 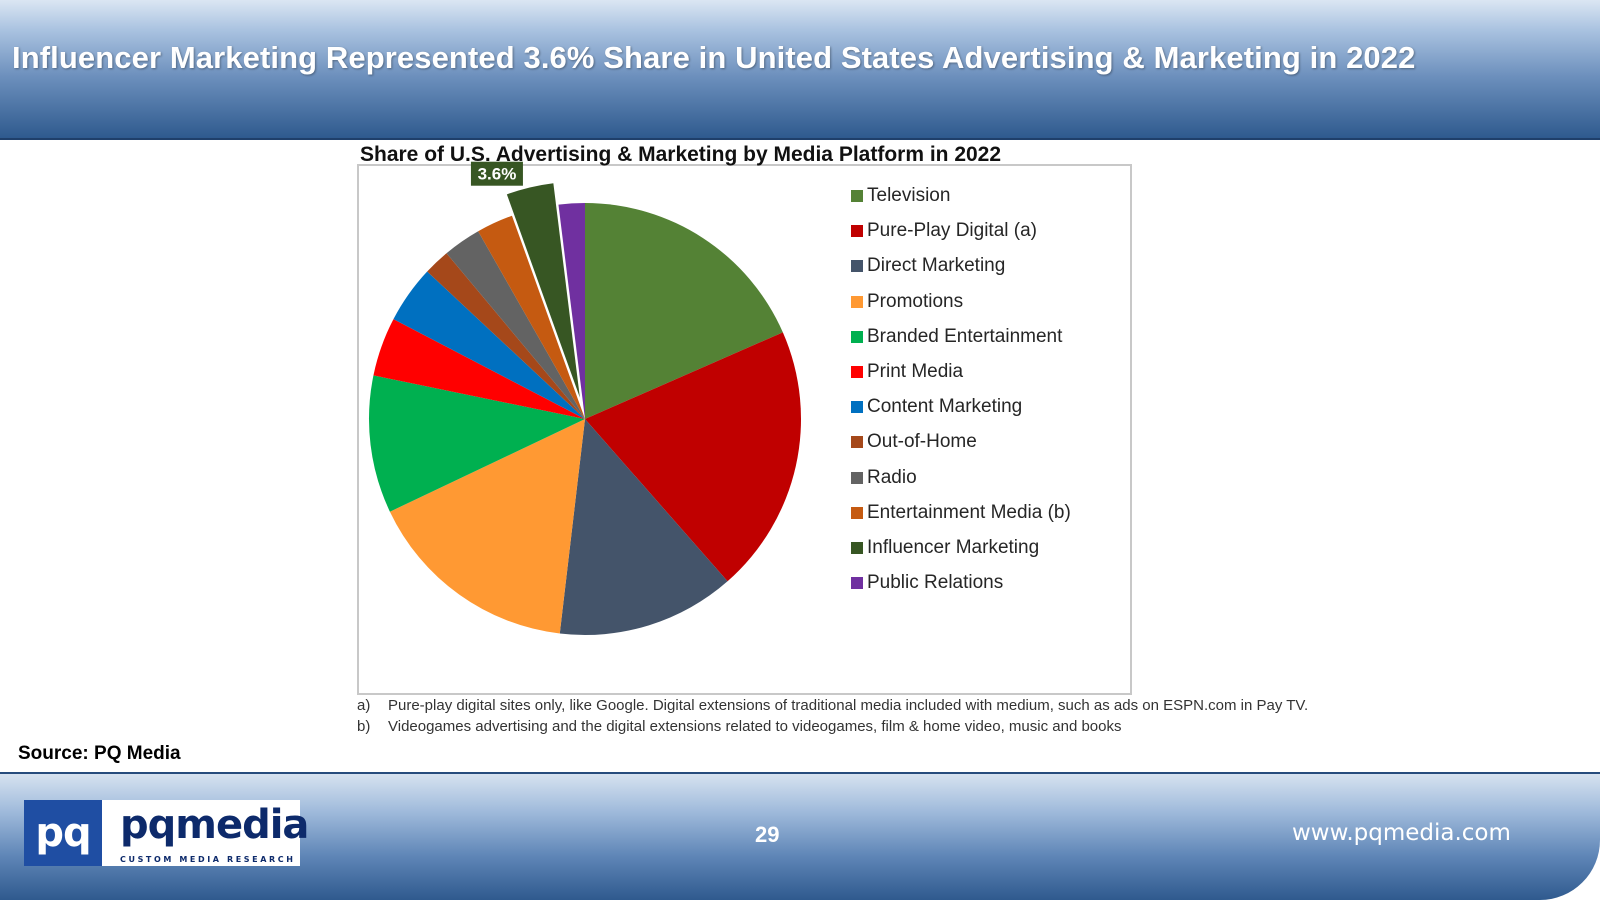 I want to click on legend-label: Pure-Play Digital (a), so click(x=952, y=231).